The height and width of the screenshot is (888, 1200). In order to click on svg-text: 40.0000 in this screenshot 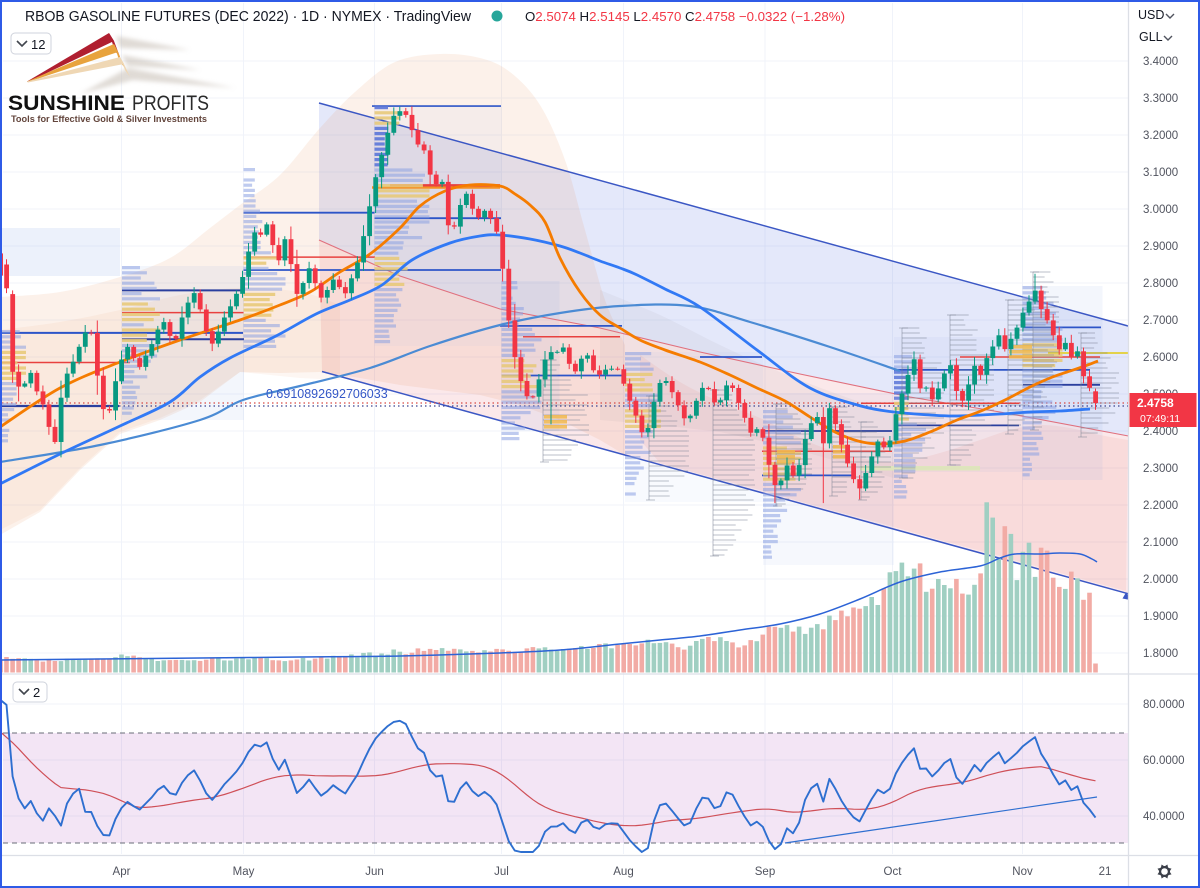, I will do `click(1164, 817)`.